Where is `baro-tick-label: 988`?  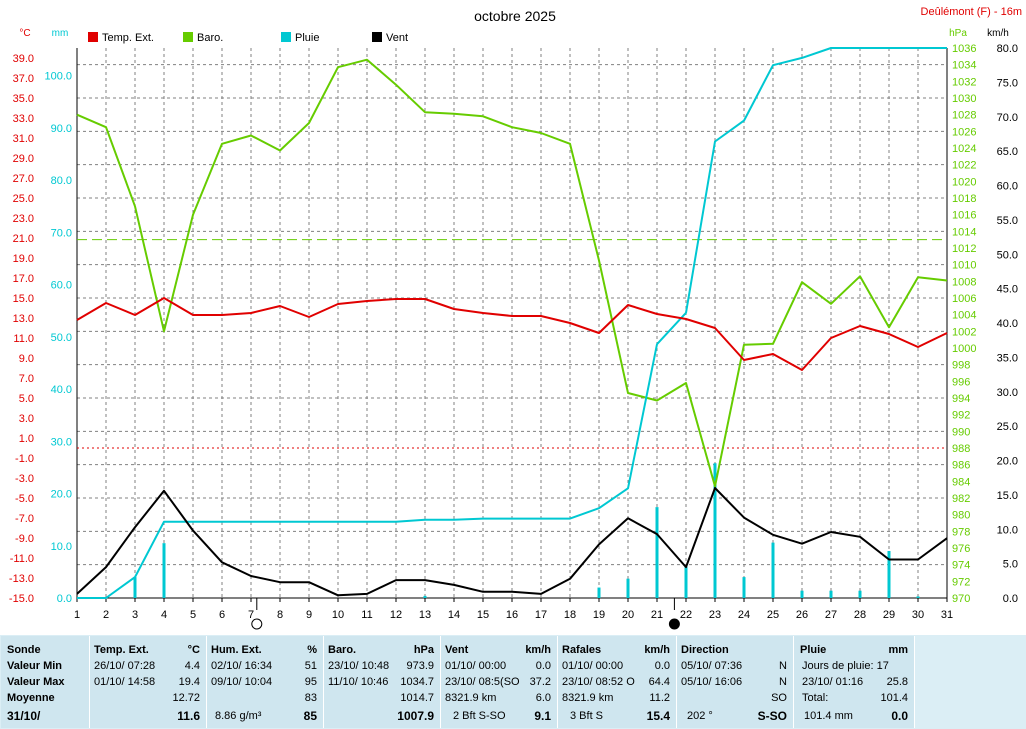 baro-tick-label: 988 is located at coordinates (961, 449).